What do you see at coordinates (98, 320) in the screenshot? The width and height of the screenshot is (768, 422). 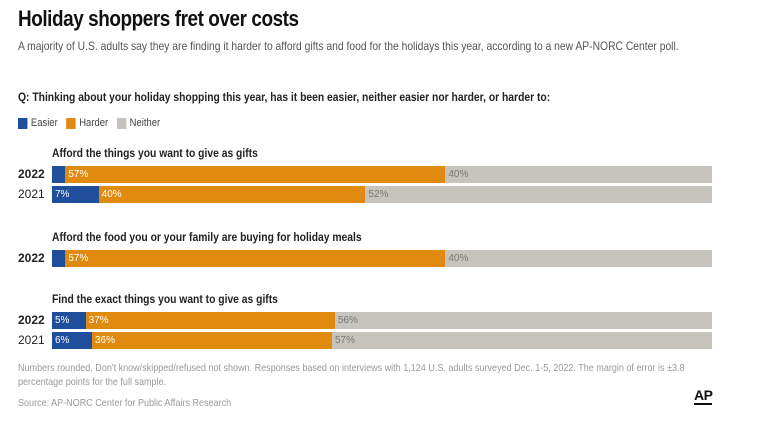 I see `bar-label-harder: 37%` at bounding box center [98, 320].